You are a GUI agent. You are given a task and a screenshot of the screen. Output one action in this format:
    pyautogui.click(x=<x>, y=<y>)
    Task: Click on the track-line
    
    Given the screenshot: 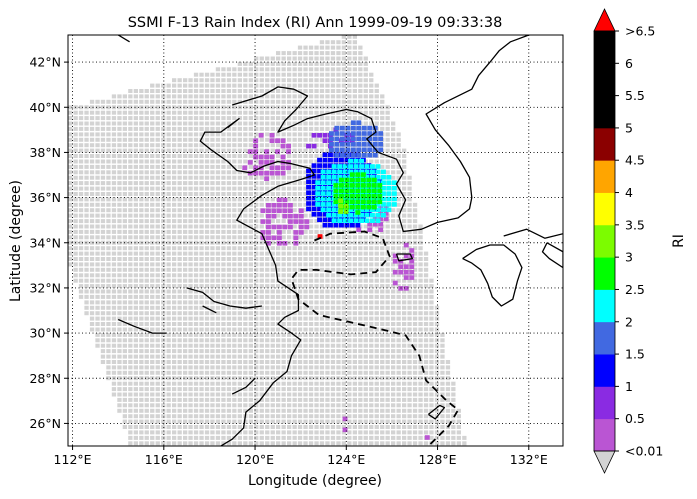 What is the action you would take?
    pyautogui.click(x=375, y=338)
    